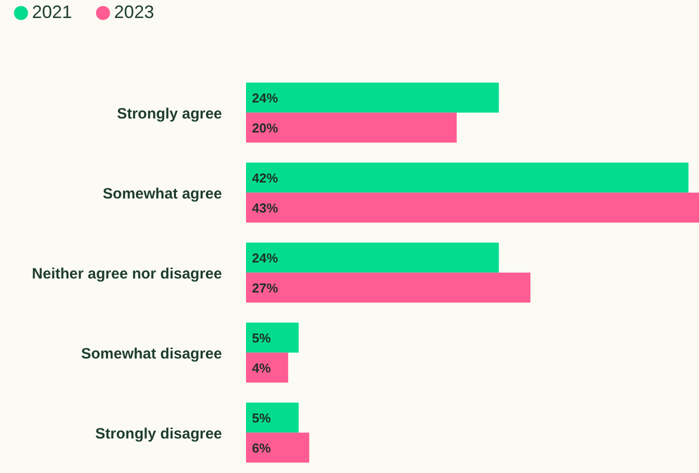 This screenshot has width=699, height=473. Describe the element at coordinates (162, 193) in the screenshot. I see `y-tick-label: Somewhat agree` at that location.